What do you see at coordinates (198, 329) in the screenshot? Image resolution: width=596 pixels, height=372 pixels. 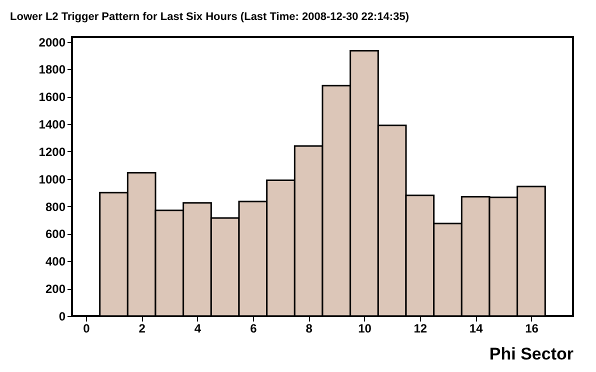 I see `x-tick-label: 4` at bounding box center [198, 329].